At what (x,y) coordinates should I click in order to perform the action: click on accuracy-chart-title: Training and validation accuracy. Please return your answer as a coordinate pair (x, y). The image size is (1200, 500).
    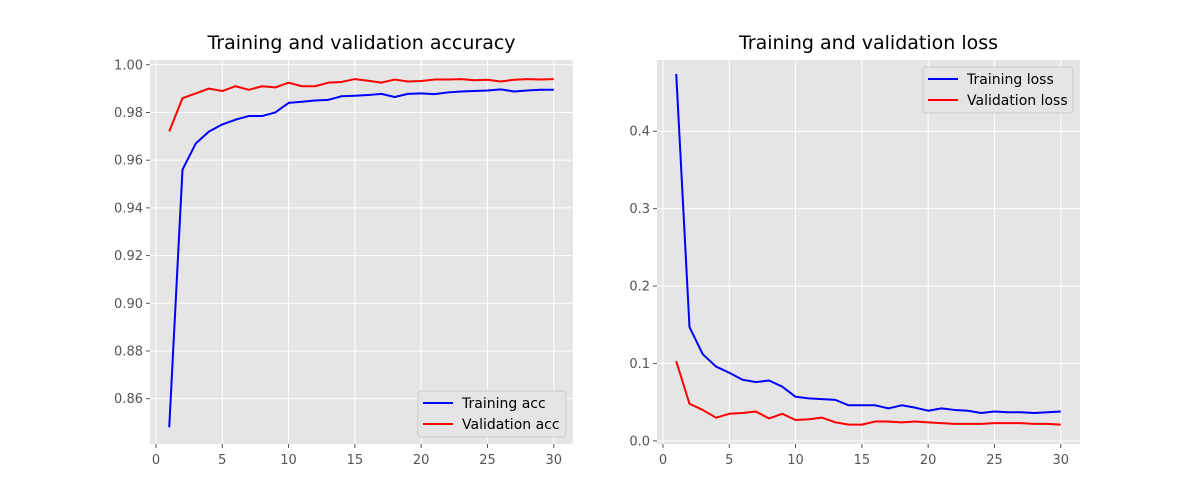
    Looking at the image, I should click on (360, 43).